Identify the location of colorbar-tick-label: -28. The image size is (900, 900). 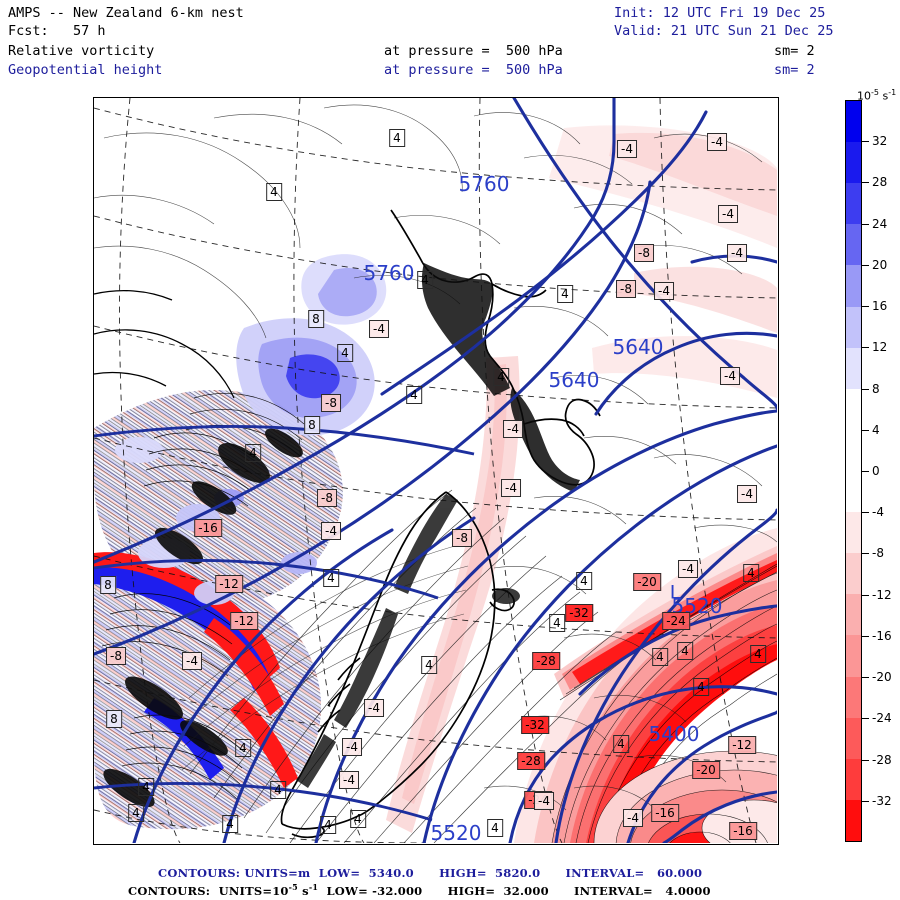
(882, 759).